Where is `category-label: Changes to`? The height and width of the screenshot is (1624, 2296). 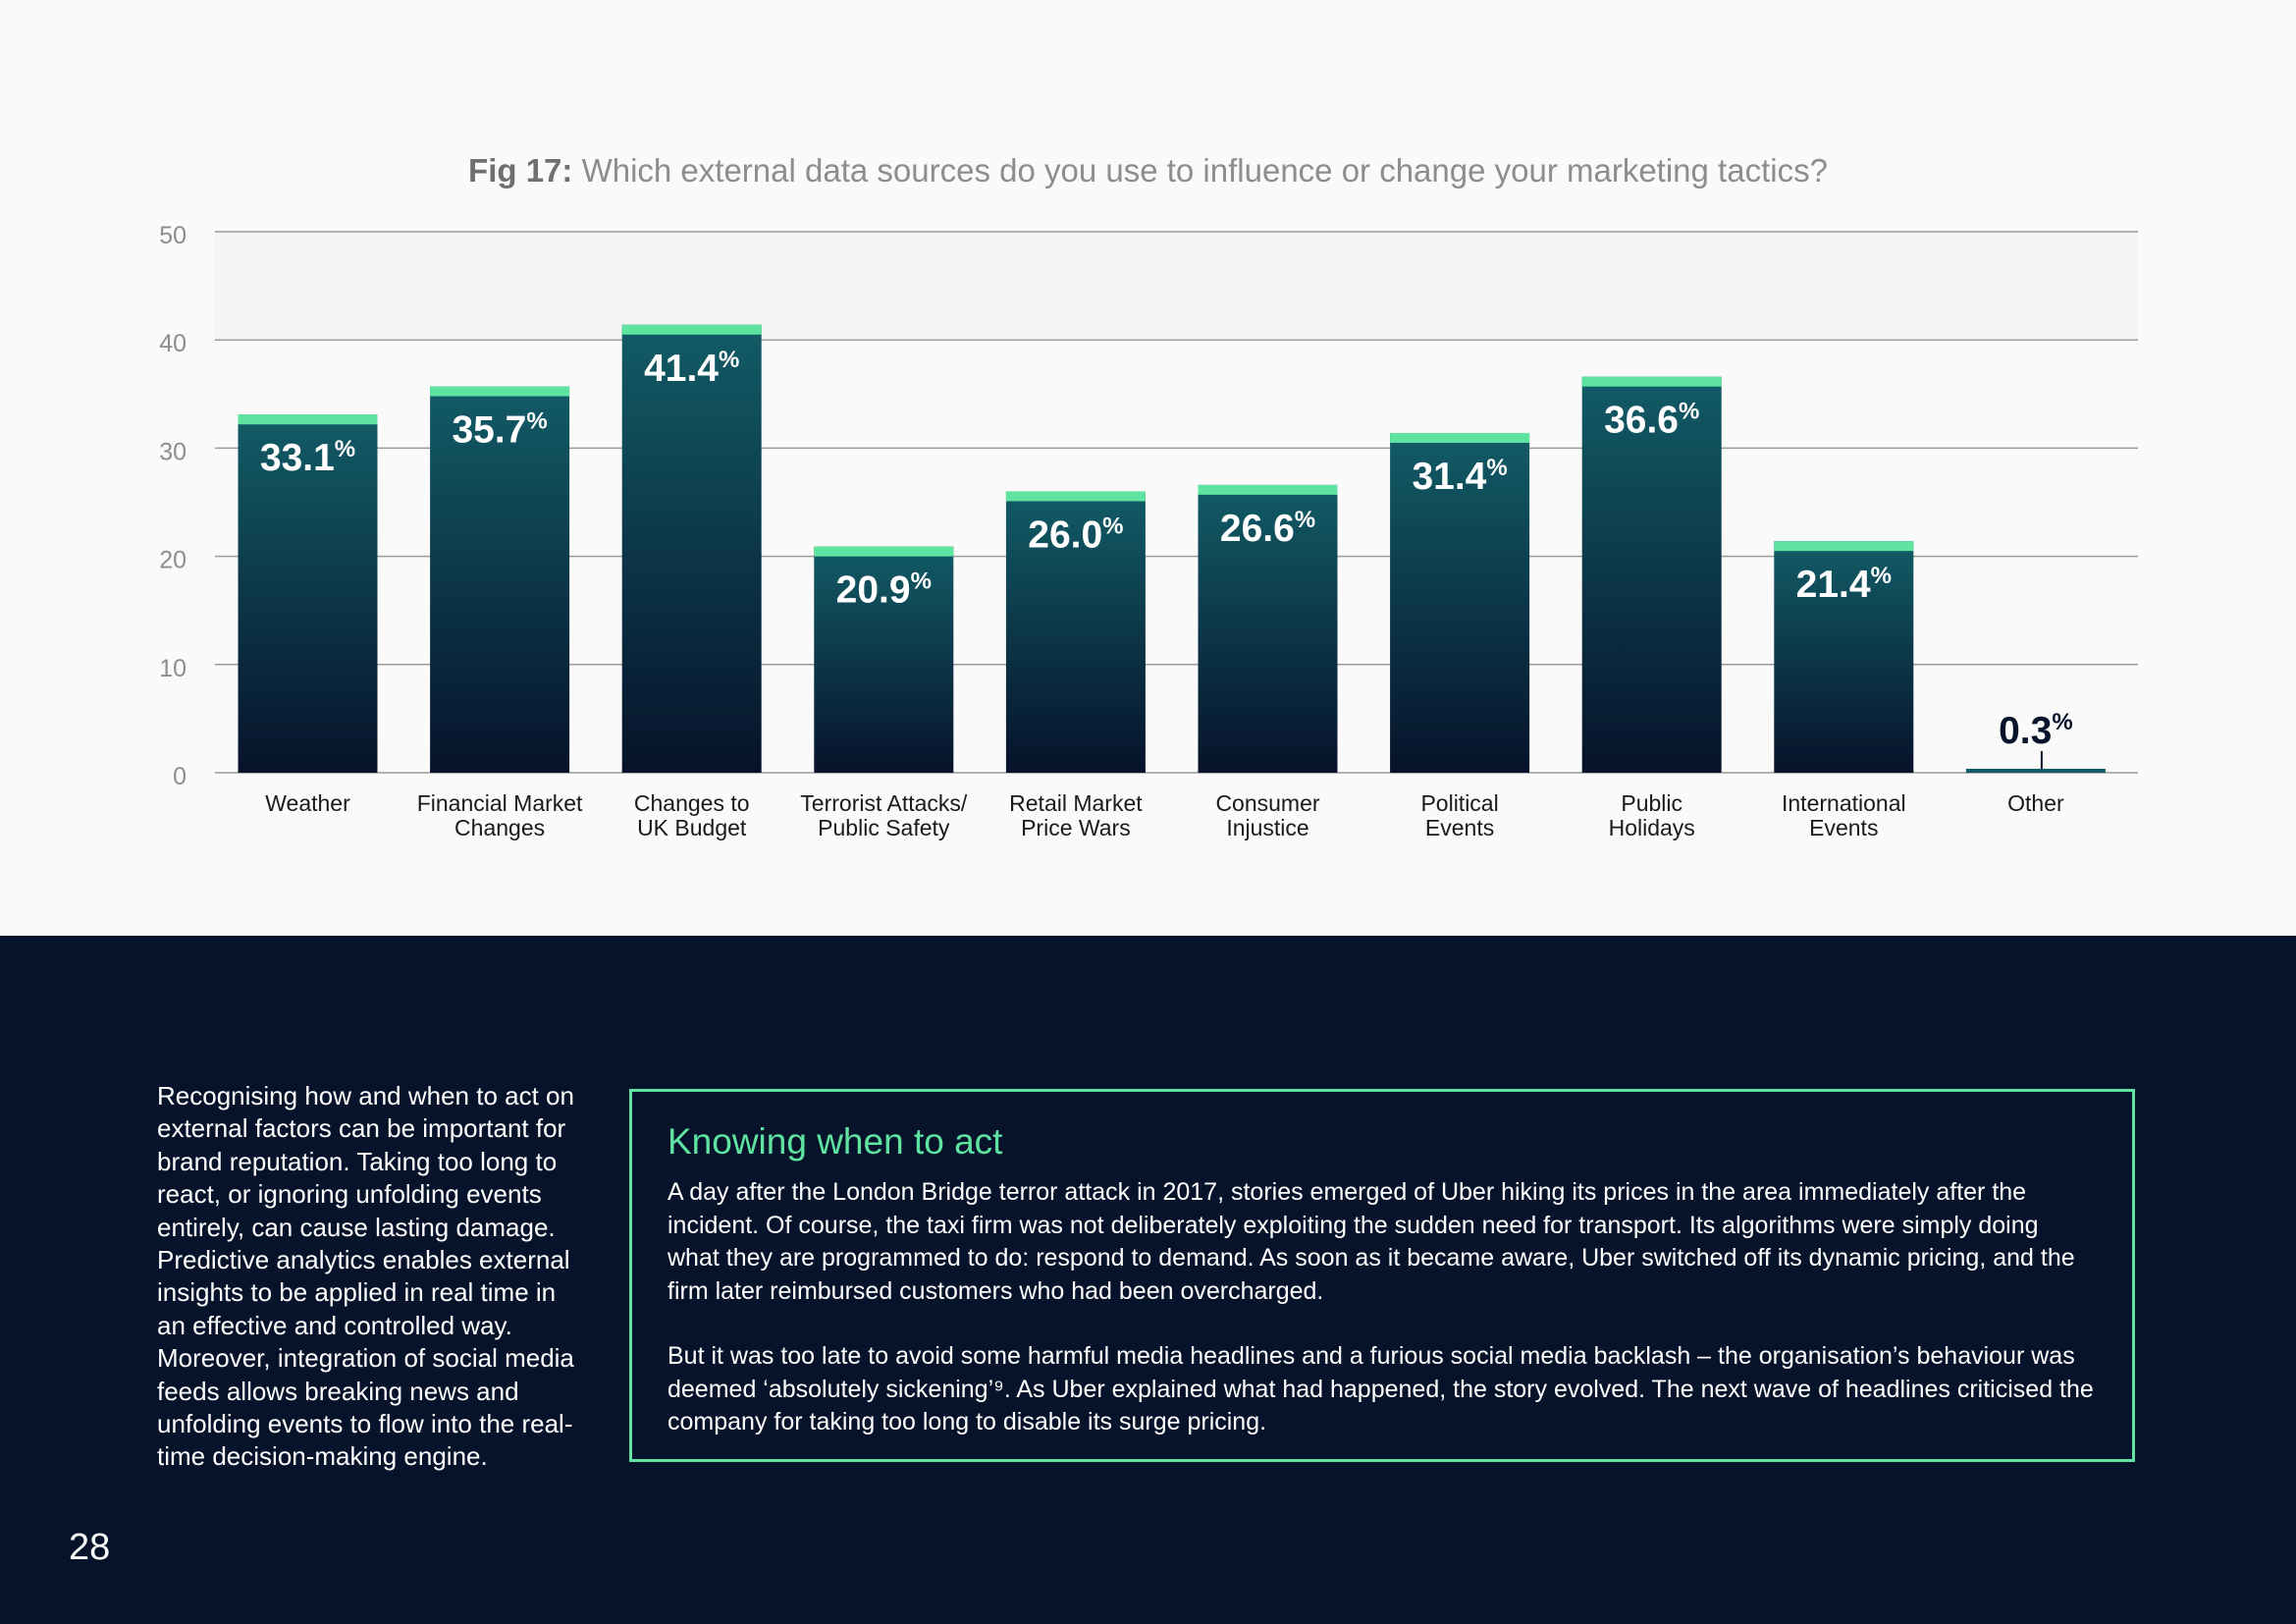
category-label: Changes to is located at coordinates (692, 803).